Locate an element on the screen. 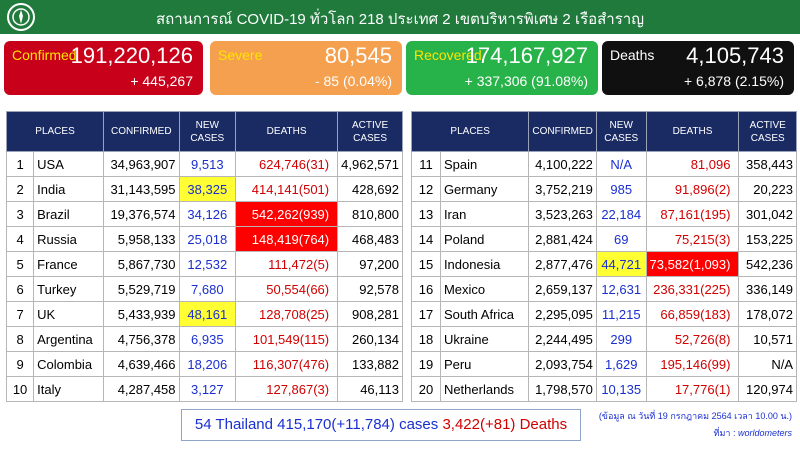  deaths-cell: 542,262(939) is located at coordinates (287, 214).